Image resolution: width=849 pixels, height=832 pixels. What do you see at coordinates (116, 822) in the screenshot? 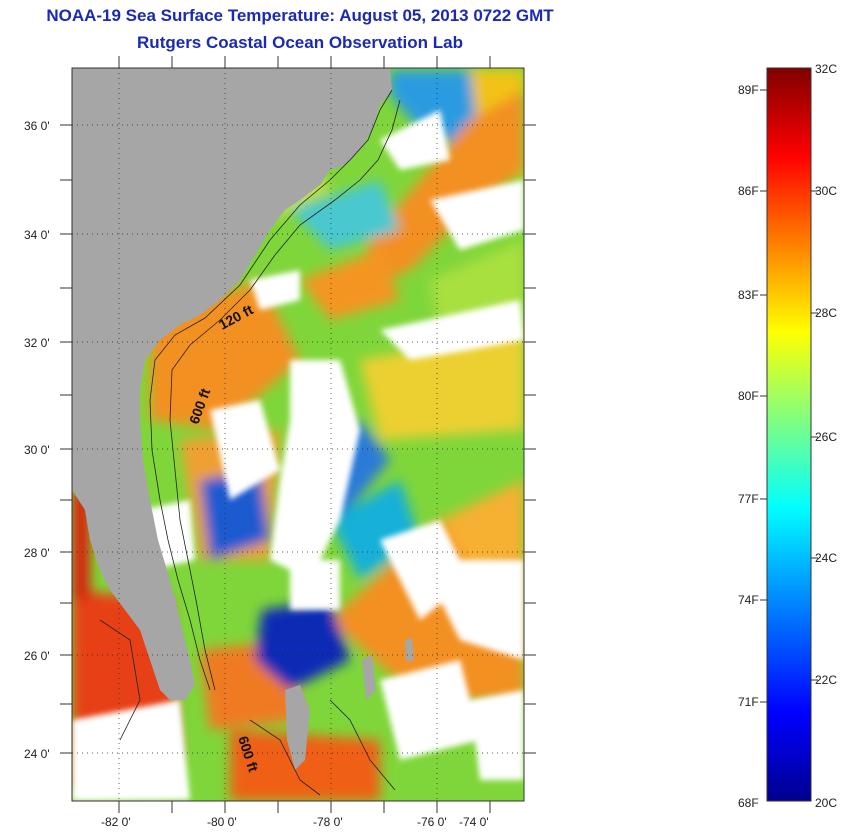
I see `lon-label-82: -82 0'` at bounding box center [116, 822].